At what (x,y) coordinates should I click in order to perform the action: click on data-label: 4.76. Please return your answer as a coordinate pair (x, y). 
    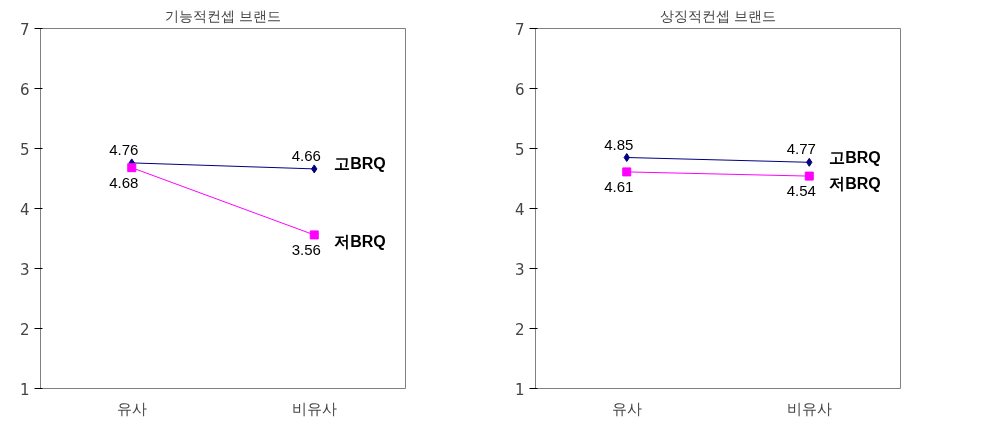
    Looking at the image, I should click on (124, 149).